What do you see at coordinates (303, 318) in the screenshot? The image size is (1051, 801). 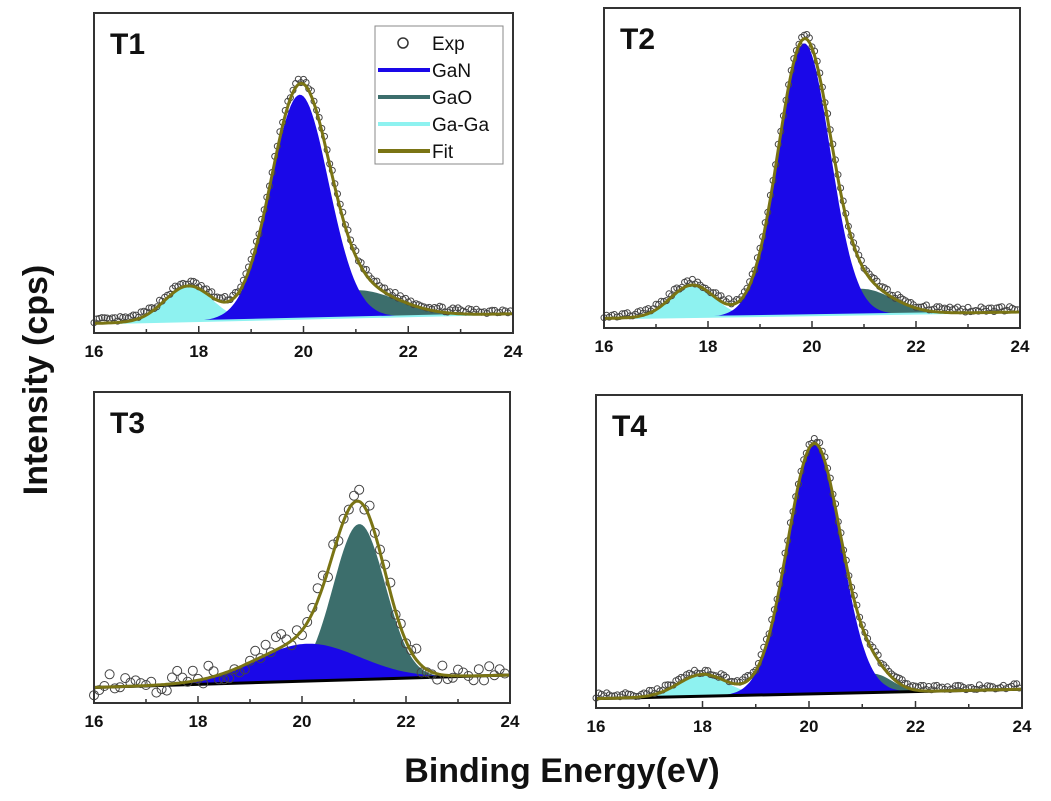 I see `background-line` at bounding box center [303, 318].